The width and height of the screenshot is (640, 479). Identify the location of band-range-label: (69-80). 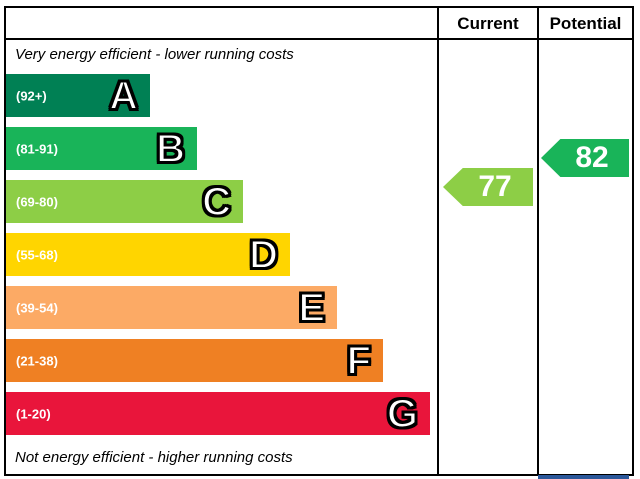
(37, 201).